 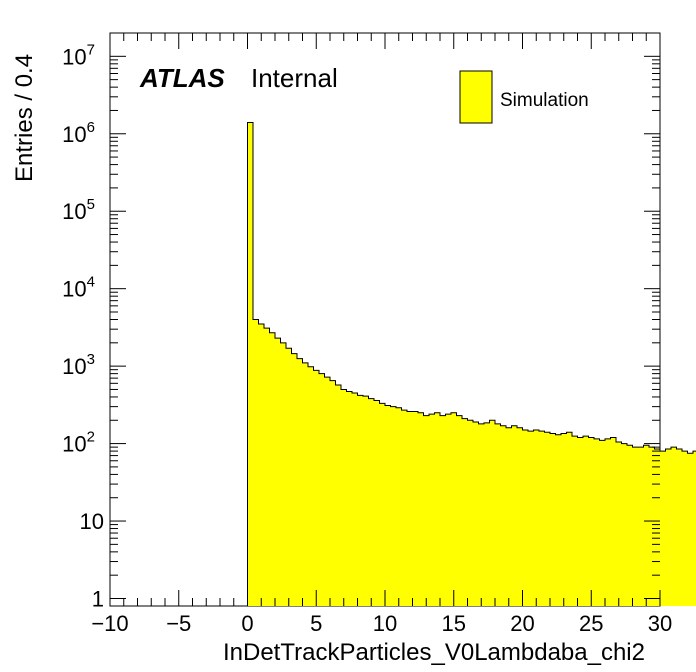 What do you see at coordinates (182, 78) in the screenshot?
I see `atlas-label: ATLAS` at bounding box center [182, 78].